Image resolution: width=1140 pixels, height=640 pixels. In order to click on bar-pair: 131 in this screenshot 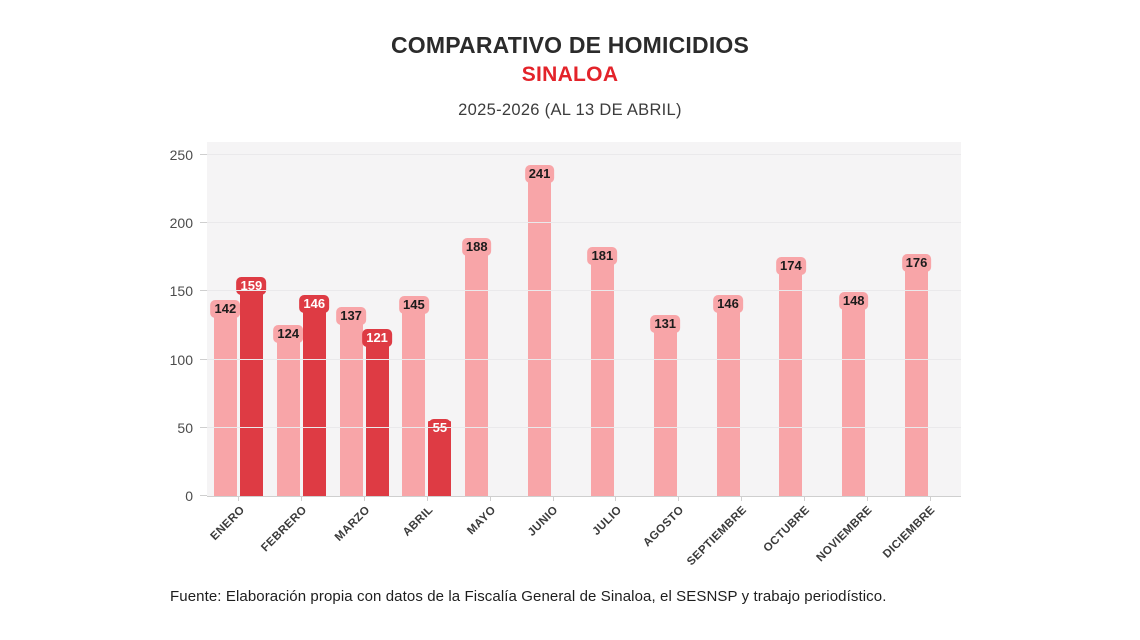, I will do `click(676, 319)`.